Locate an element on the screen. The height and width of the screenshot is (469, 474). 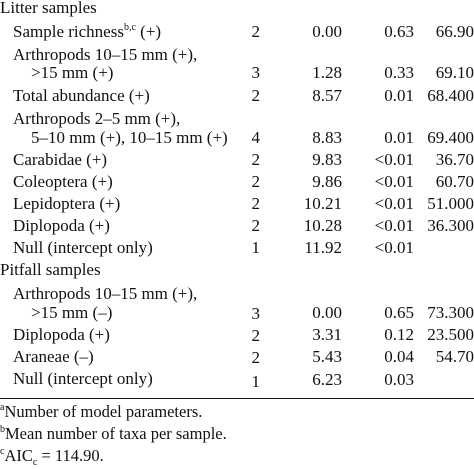
footnote-b: bMean number of taxa per sample. is located at coordinates (113, 433).